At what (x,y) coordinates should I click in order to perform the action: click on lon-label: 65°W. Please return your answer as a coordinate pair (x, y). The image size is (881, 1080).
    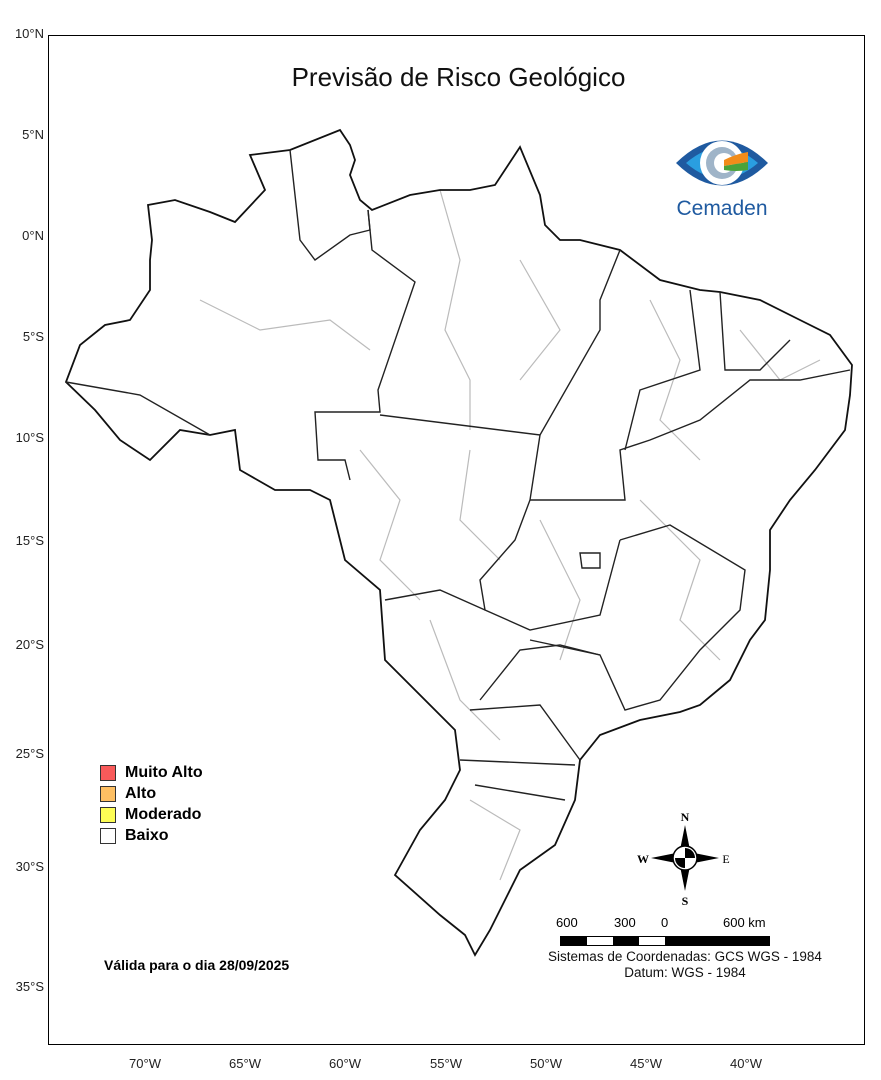
    Looking at the image, I should click on (245, 1063).